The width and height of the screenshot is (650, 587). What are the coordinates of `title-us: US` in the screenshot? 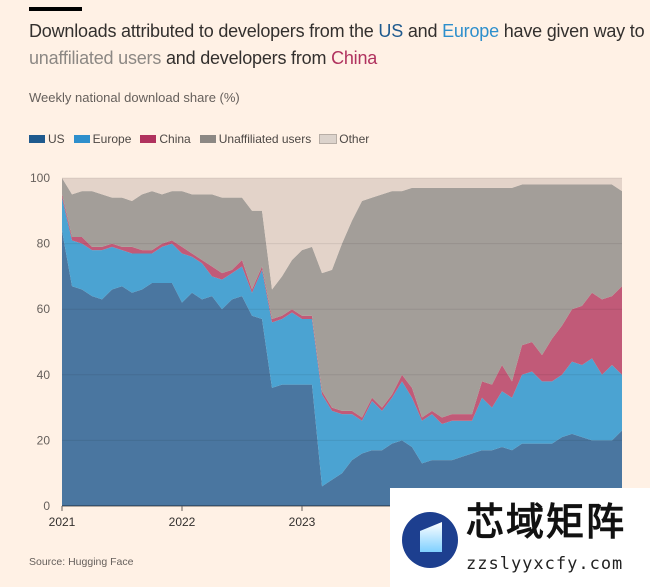 It's located at (391, 31).